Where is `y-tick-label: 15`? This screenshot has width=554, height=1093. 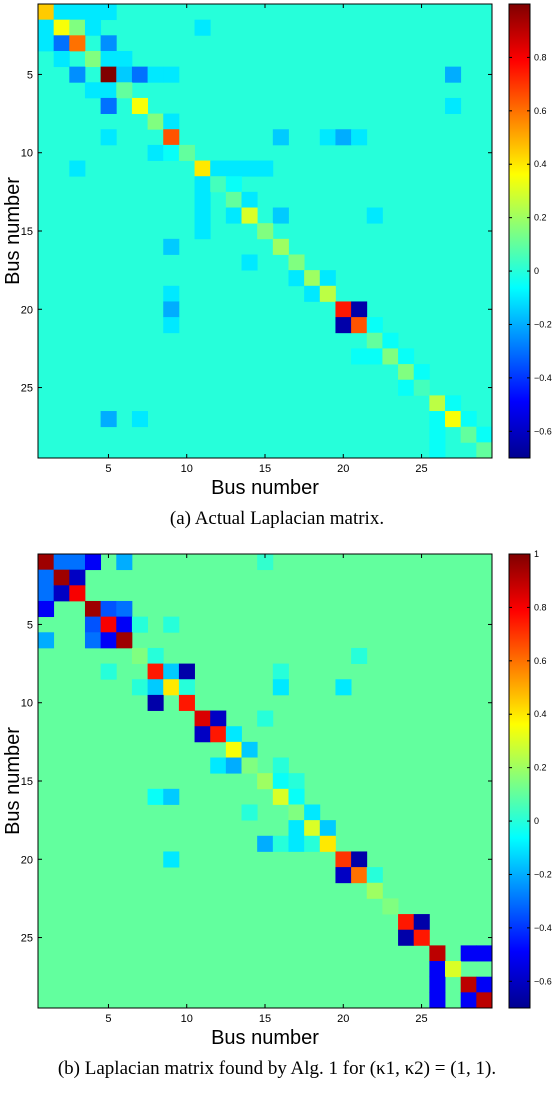
y-tick-label: 15 is located at coordinates (27, 782).